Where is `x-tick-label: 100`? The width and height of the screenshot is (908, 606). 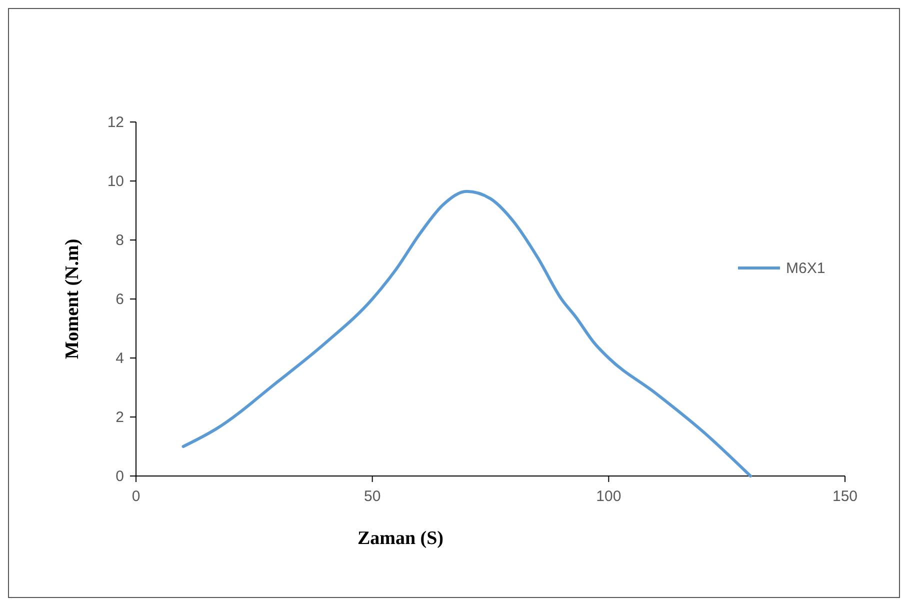 x-tick-label: 100 is located at coordinates (609, 496).